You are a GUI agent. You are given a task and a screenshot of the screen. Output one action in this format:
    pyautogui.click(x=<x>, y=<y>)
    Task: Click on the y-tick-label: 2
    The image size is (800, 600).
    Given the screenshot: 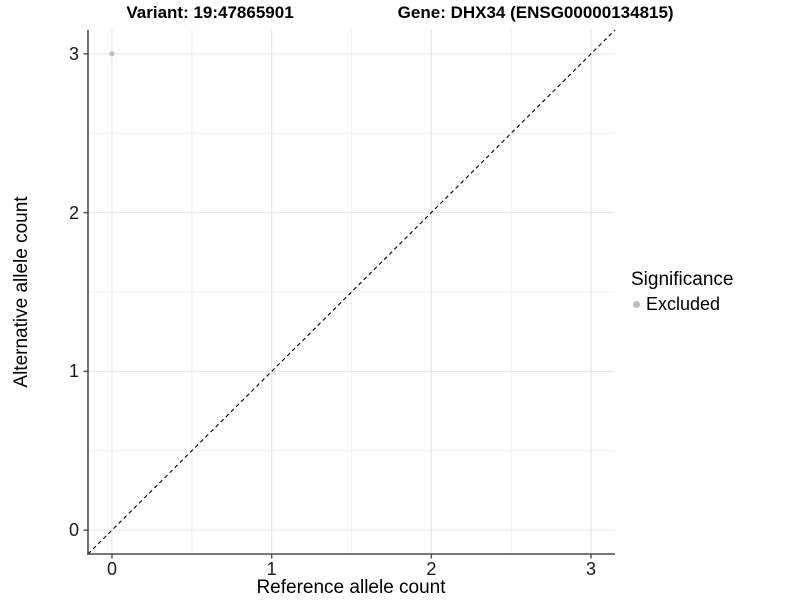 What is the action you would take?
    pyautogui.click(x=73, y=212)
    